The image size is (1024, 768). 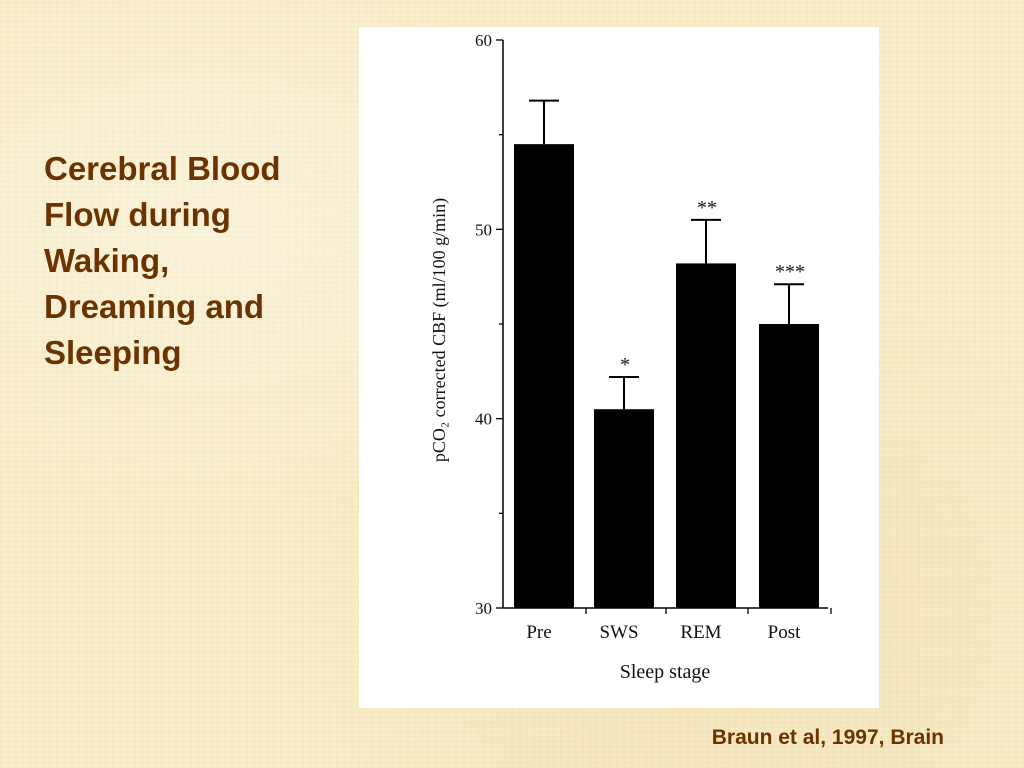 I want to click on x-tick-label: Post, so click(x=784, y=632).